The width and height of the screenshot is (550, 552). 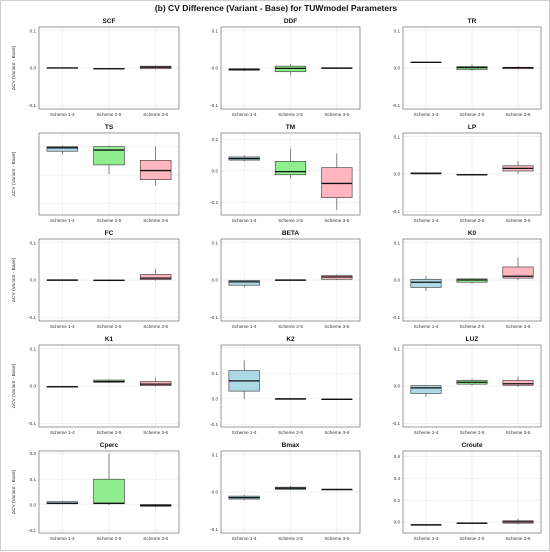 I want to click on xtick-label-ddf-scheme-1-4: Scheme 1-4, so click(x=244, y=114).